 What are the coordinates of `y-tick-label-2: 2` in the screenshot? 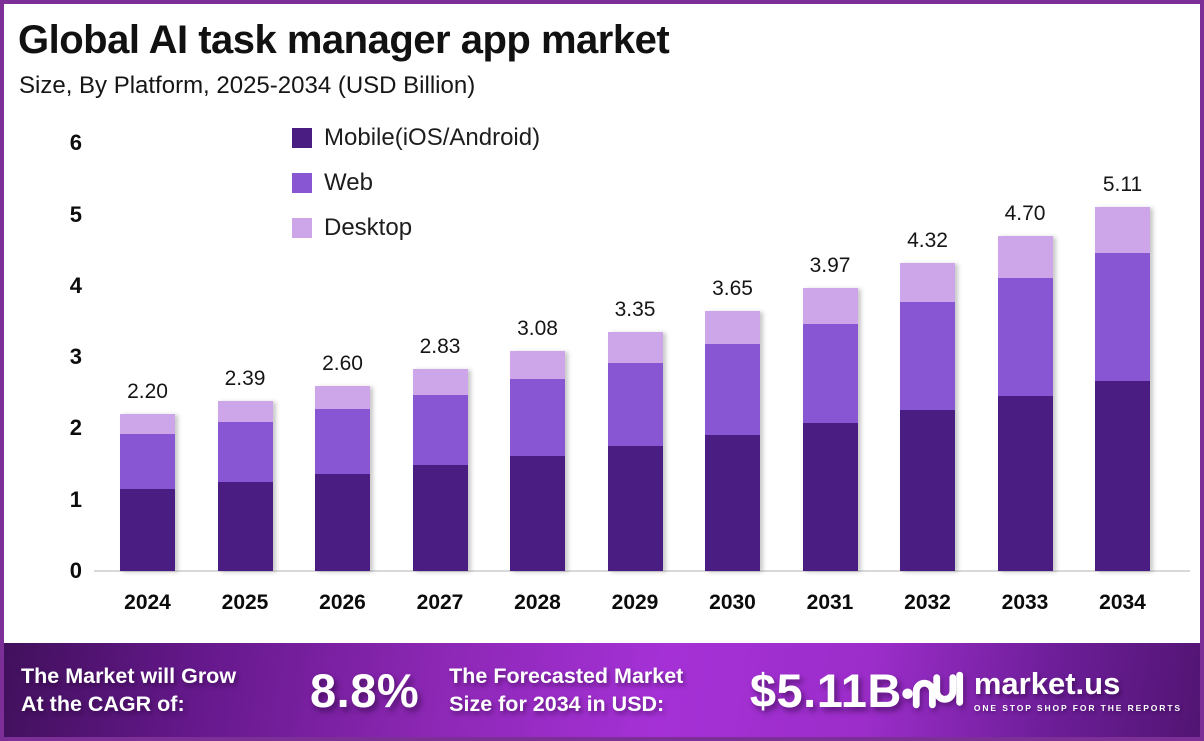 It's located at (75, 428).